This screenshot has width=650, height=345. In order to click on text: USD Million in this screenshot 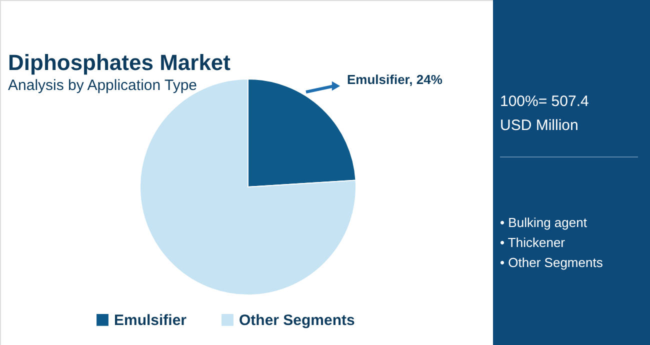, I will do `click(539, 125)`.